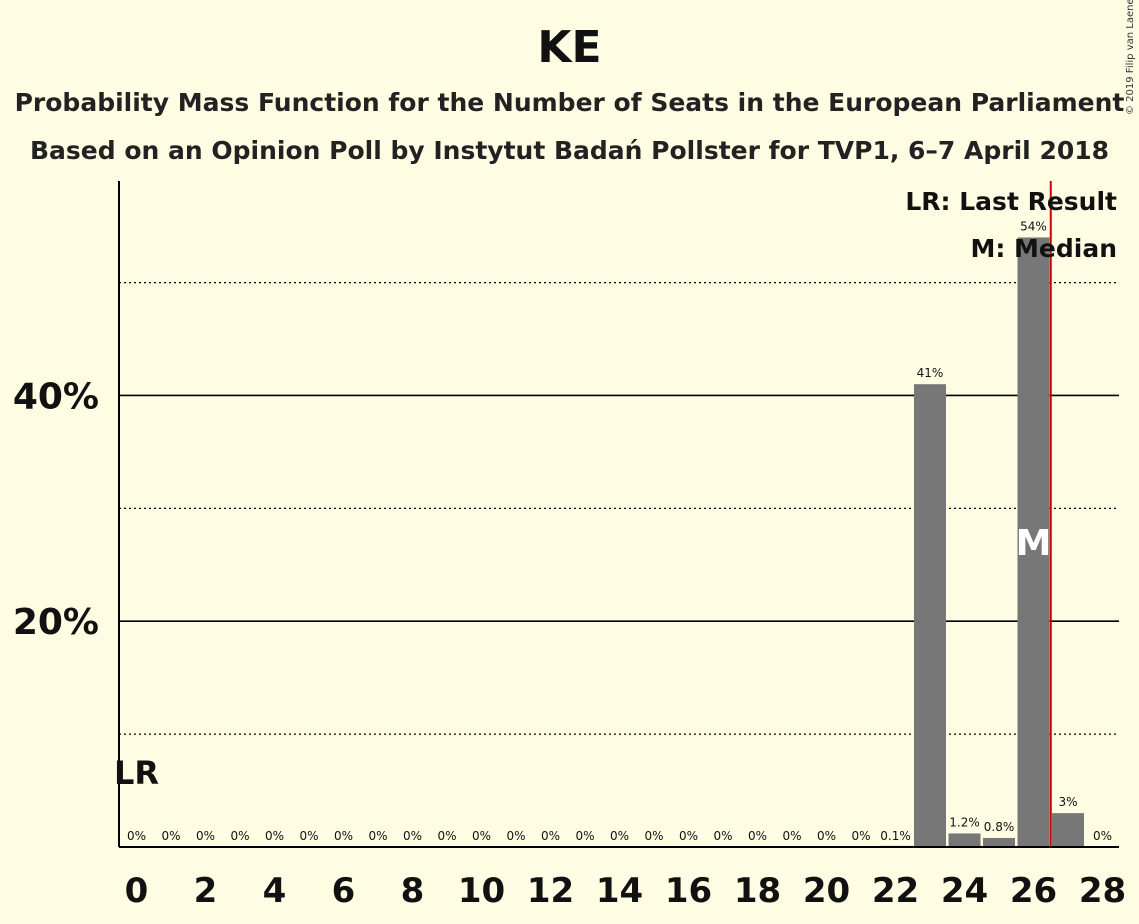 The image size is (1139, 924). Describe the element at coordinates (722, 836) in the screenshot. I see `data-label-seat-17: 0%` at that location.